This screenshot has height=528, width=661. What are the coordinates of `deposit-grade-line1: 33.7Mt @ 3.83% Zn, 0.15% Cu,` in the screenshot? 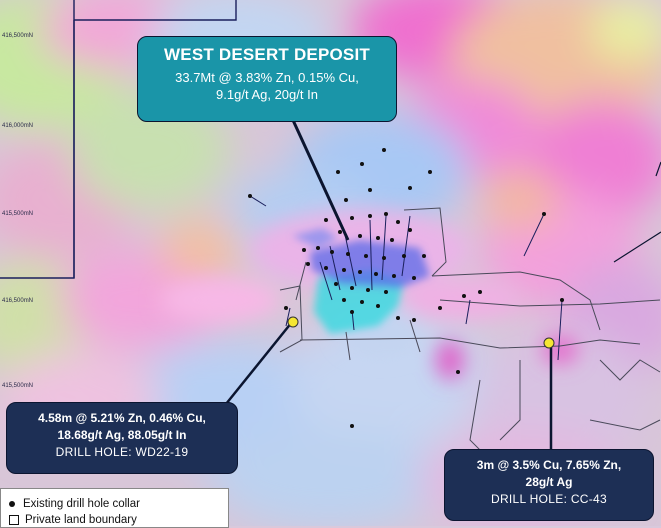 It's located at (267, 77).